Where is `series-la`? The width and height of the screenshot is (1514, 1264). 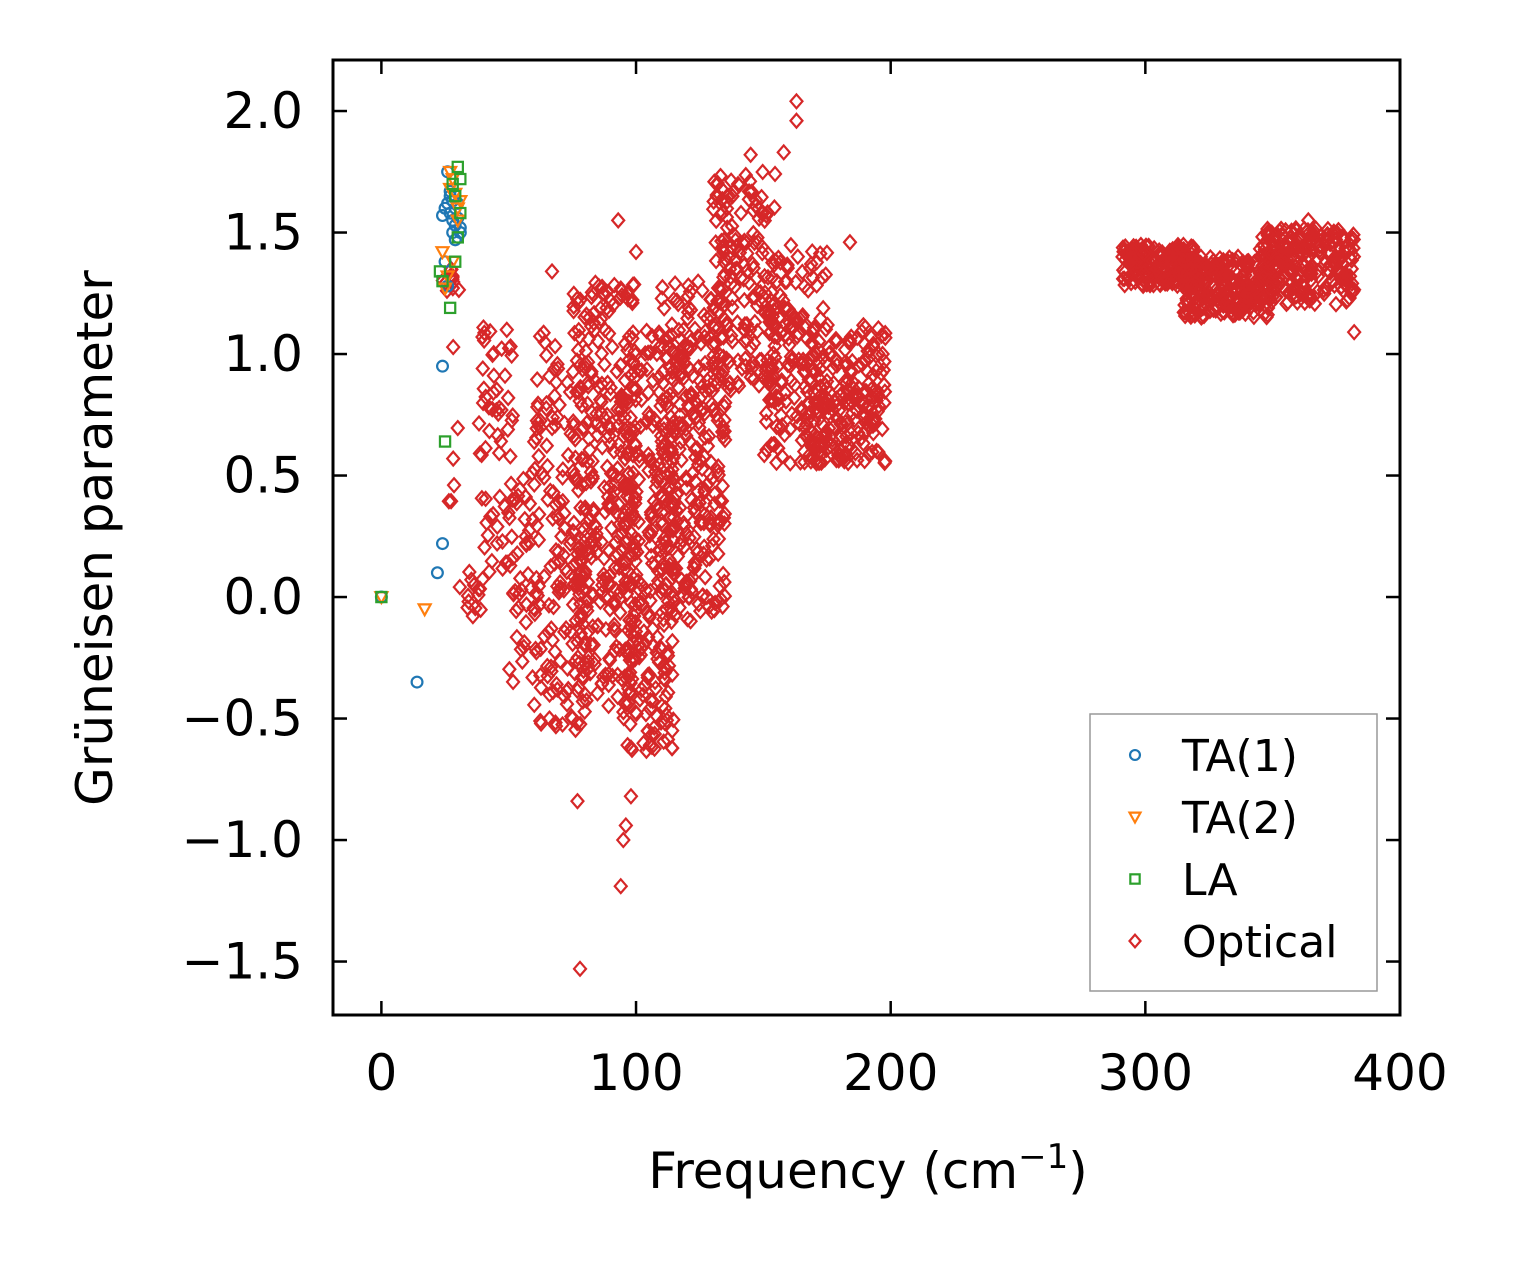 series-la is located at coordinates (421, 382).